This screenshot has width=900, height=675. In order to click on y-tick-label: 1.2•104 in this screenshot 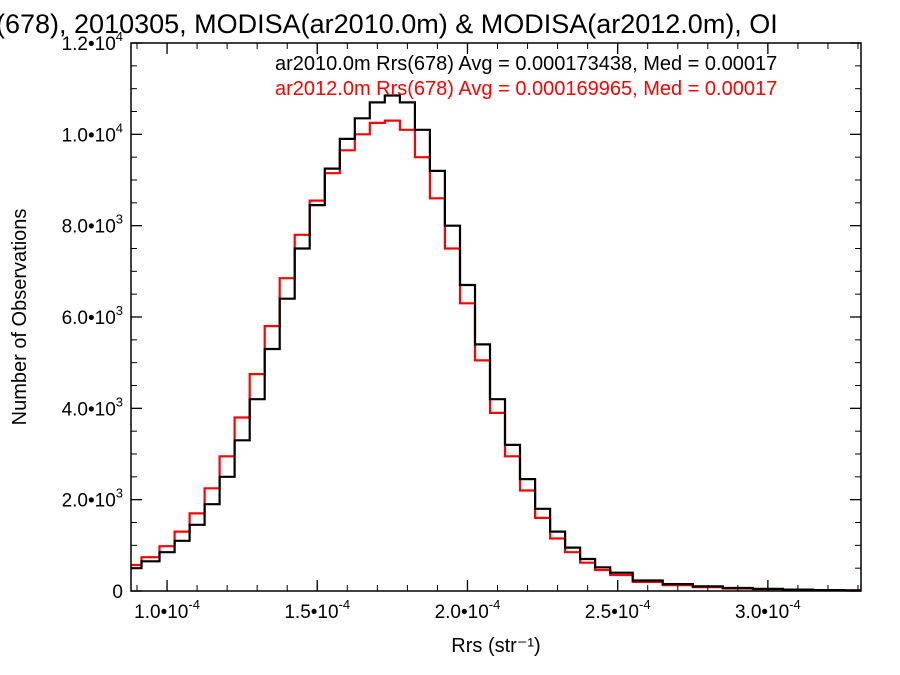, I will do `click(92, 42)`.